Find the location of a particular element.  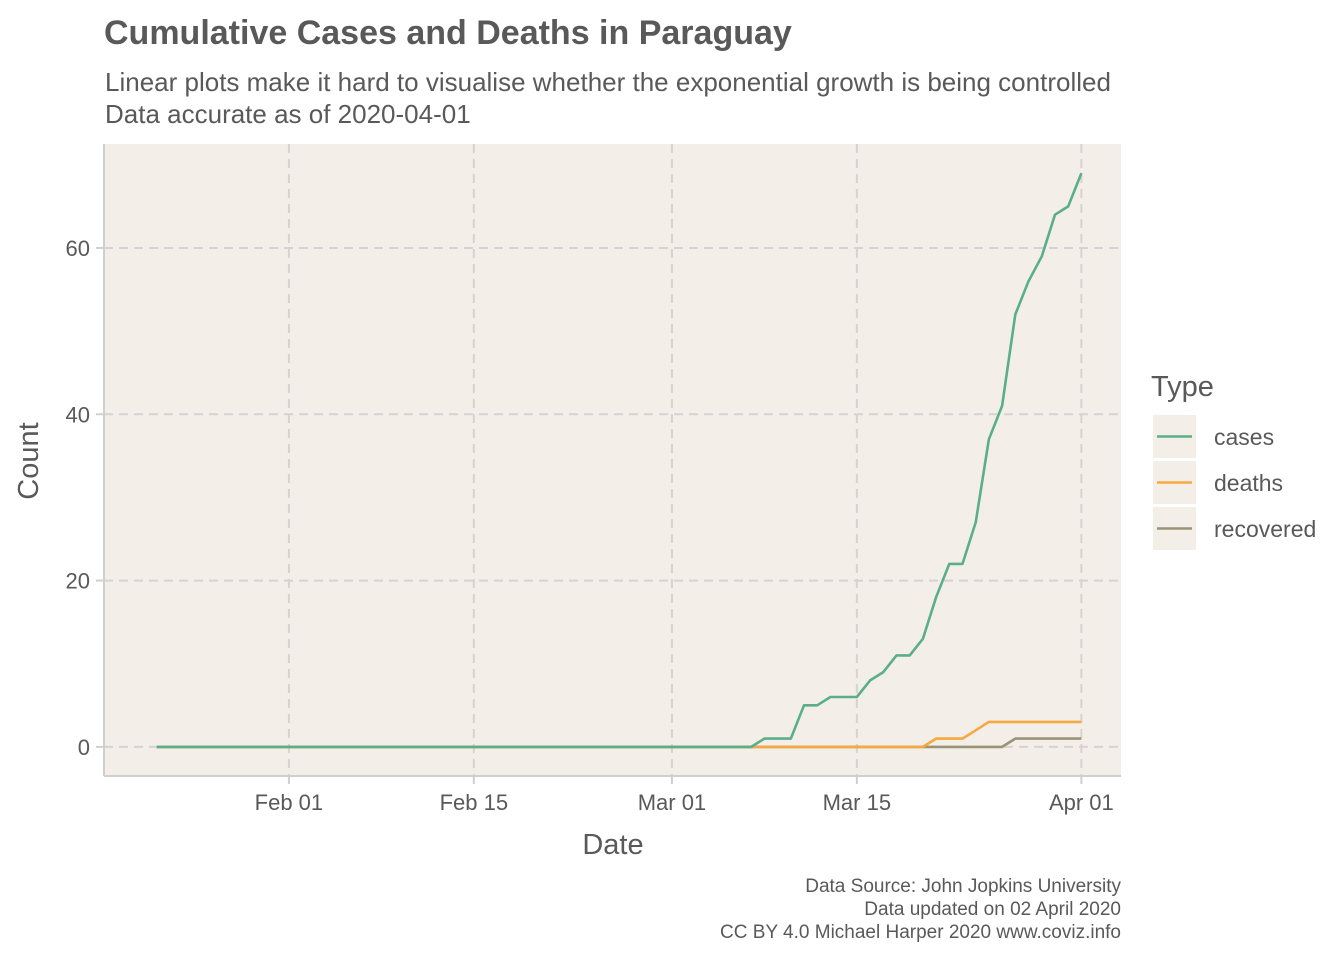

legend-label-cases: cases is located at coordinates (1244, 437).